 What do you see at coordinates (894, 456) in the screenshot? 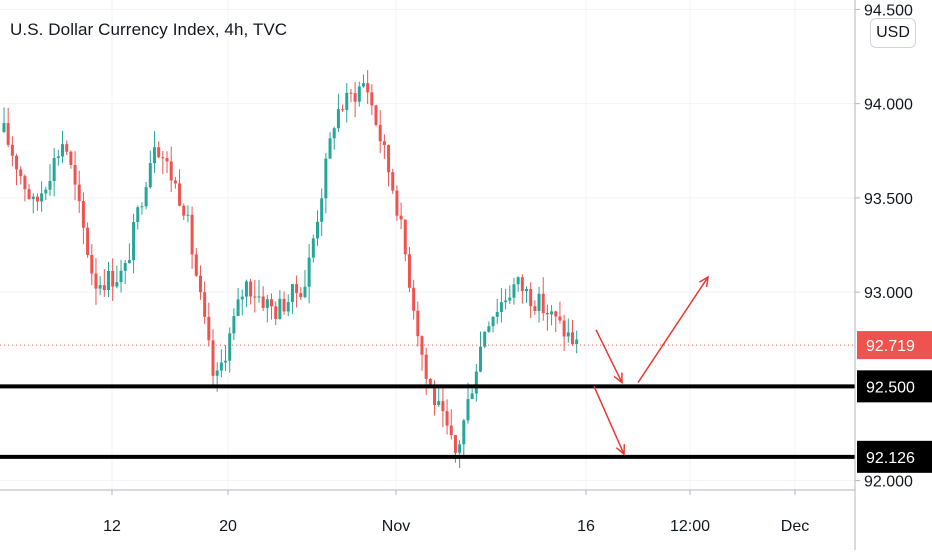
I see `level-label-bg` at bounding box center [894, 456].